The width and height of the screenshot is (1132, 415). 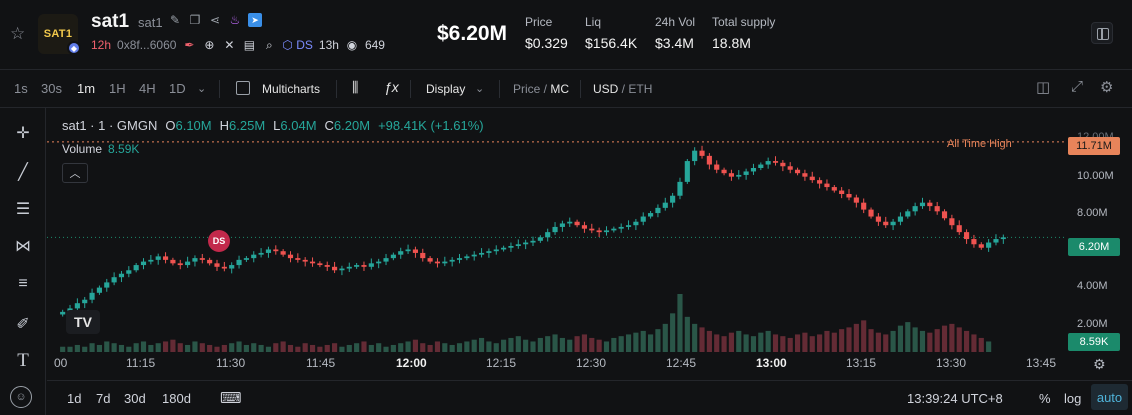 I want to click on x-tick-1330: 13:30, so click(x=951, y=363).